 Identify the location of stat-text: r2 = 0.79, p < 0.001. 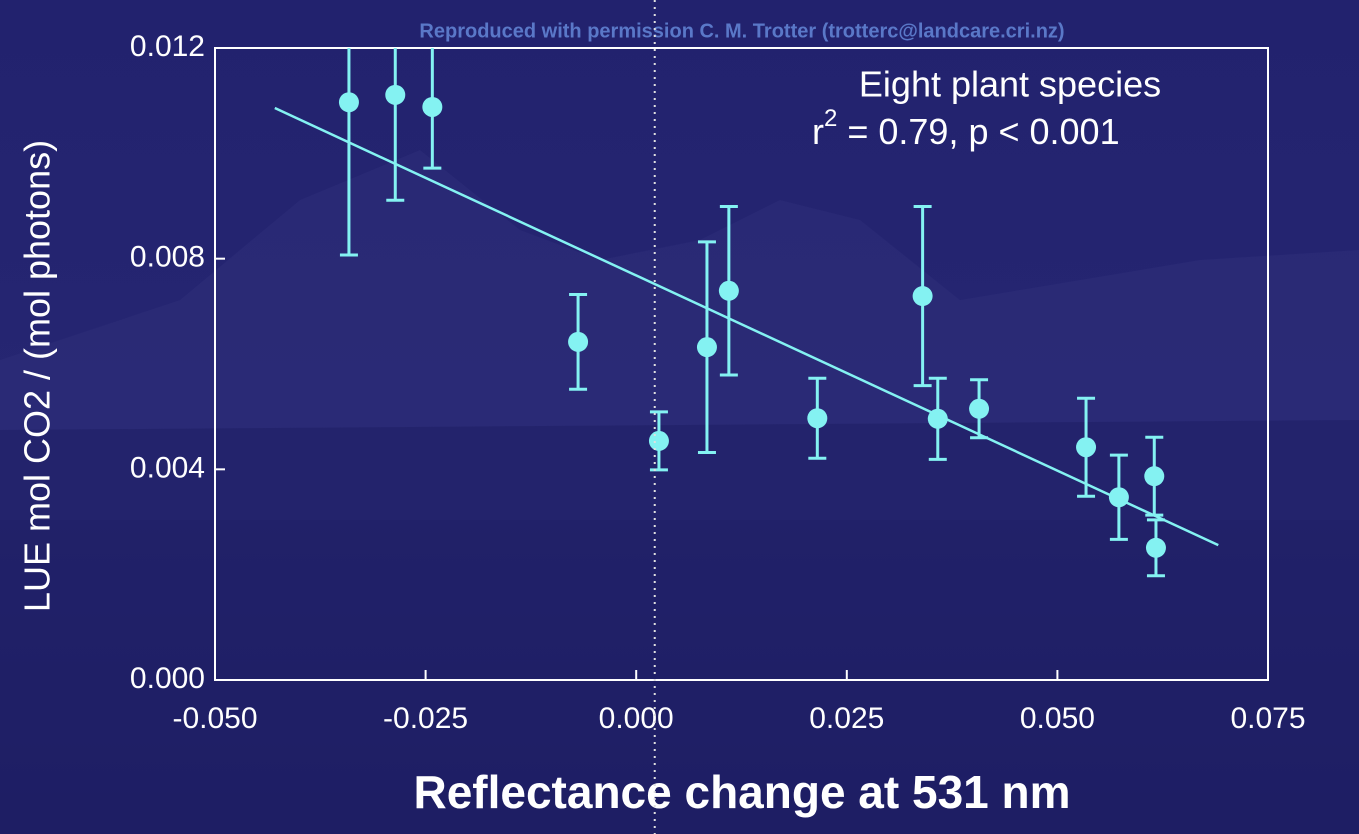
(966, 128).